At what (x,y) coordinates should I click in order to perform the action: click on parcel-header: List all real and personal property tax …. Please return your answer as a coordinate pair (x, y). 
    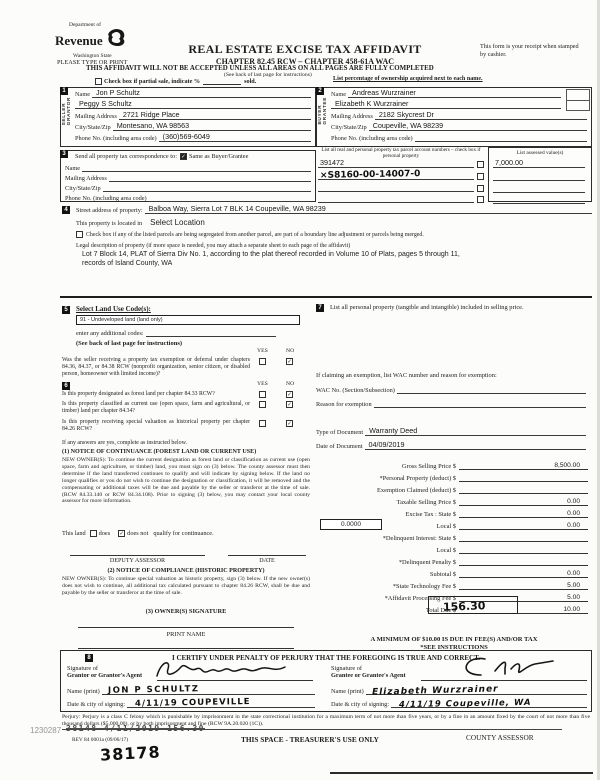
    Looking at the image, I should click on (401, 153).